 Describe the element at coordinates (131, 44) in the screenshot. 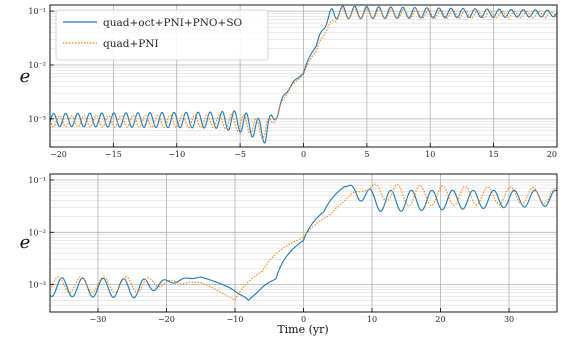

I see `legend-label-series-2: quad+PNI` at that location.